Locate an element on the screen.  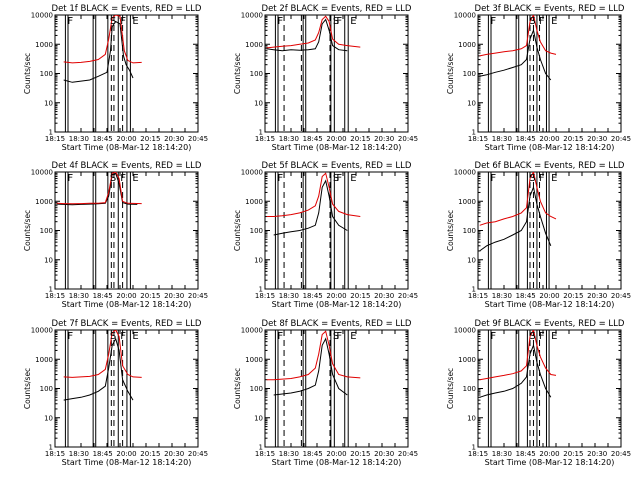
panel-title: Det 2f BLACK = Events, RED = LLD is located at coordinates (337, 9).